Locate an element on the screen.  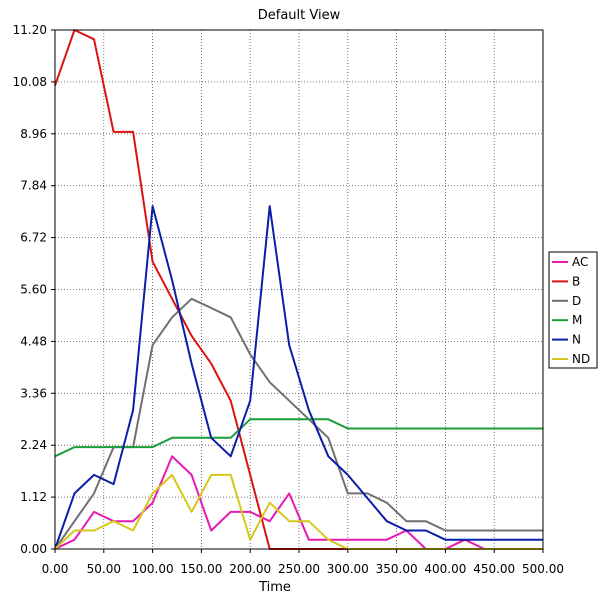
legend-box is located at coordinates (573, 310).